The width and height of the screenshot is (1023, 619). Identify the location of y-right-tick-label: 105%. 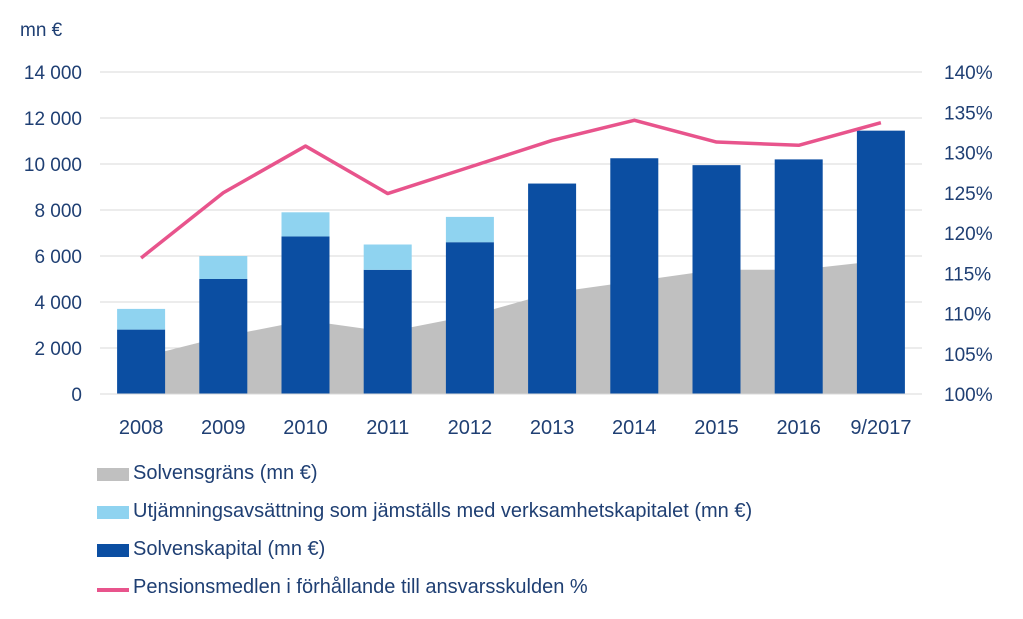
(968, 355).